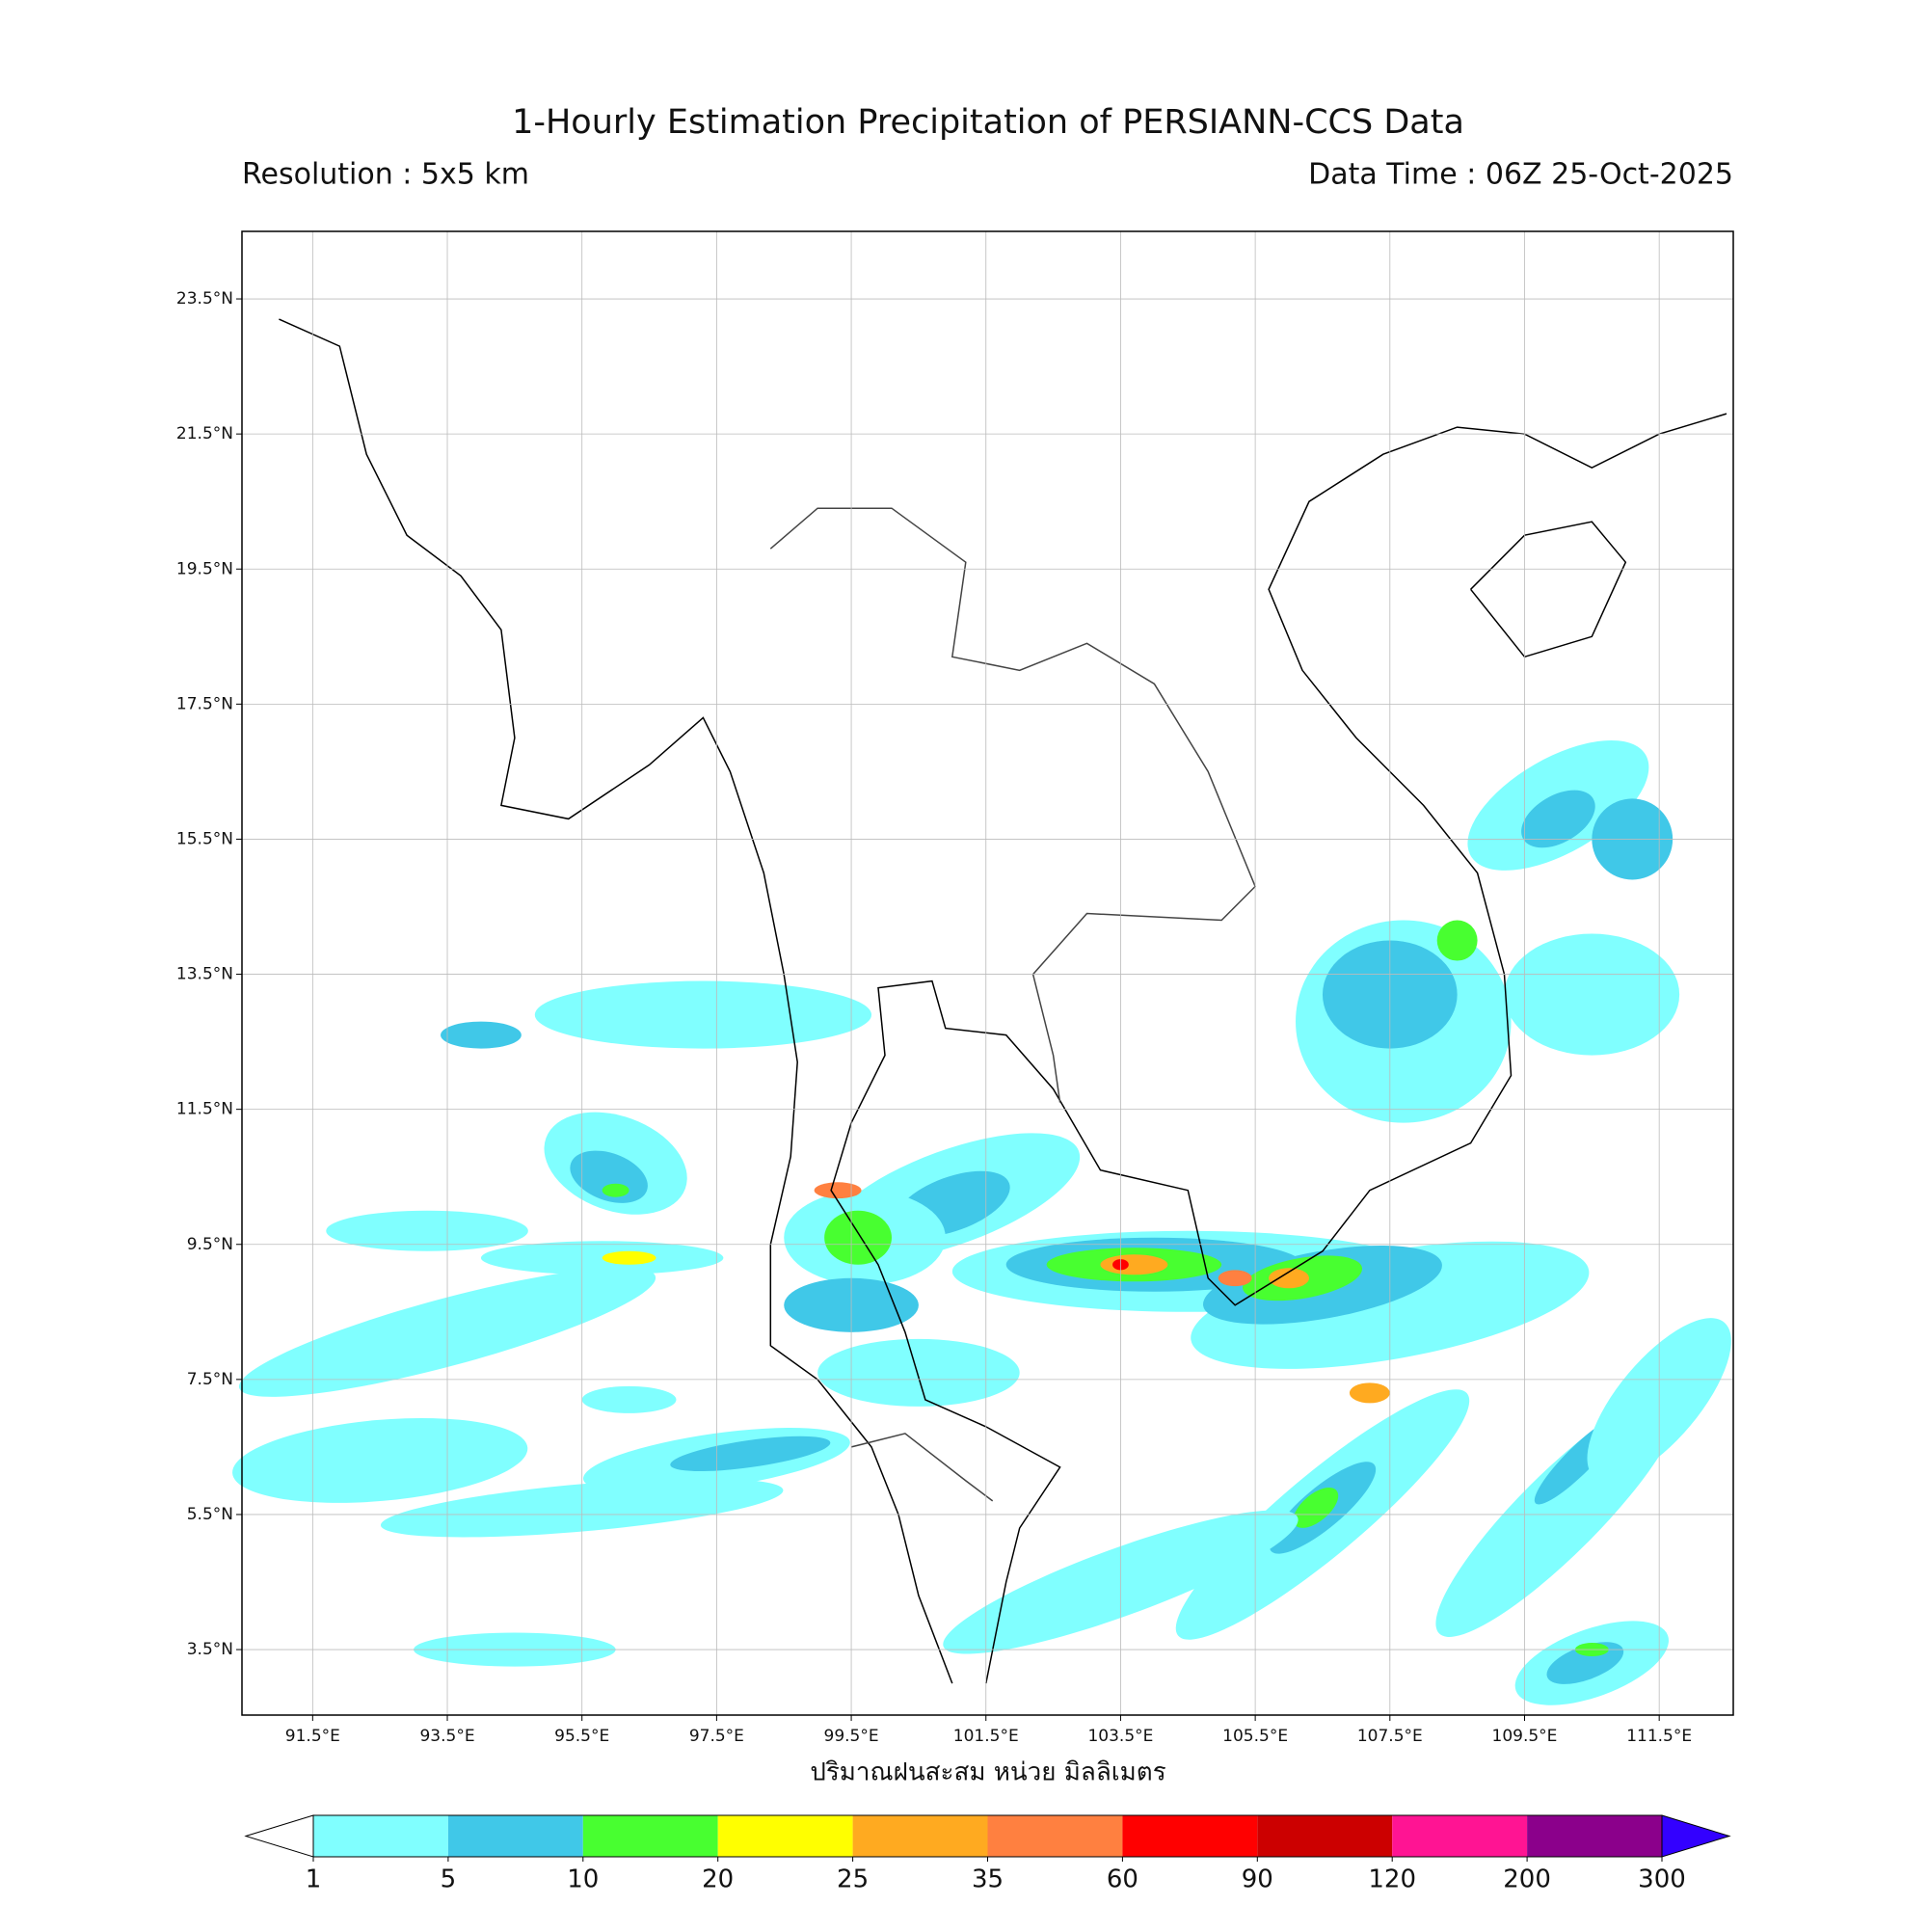 Image resolution: width=1928 pixels, height=1932 pixels. I want to click on y-tick-label: 9.5°N, so click(210, 1244).